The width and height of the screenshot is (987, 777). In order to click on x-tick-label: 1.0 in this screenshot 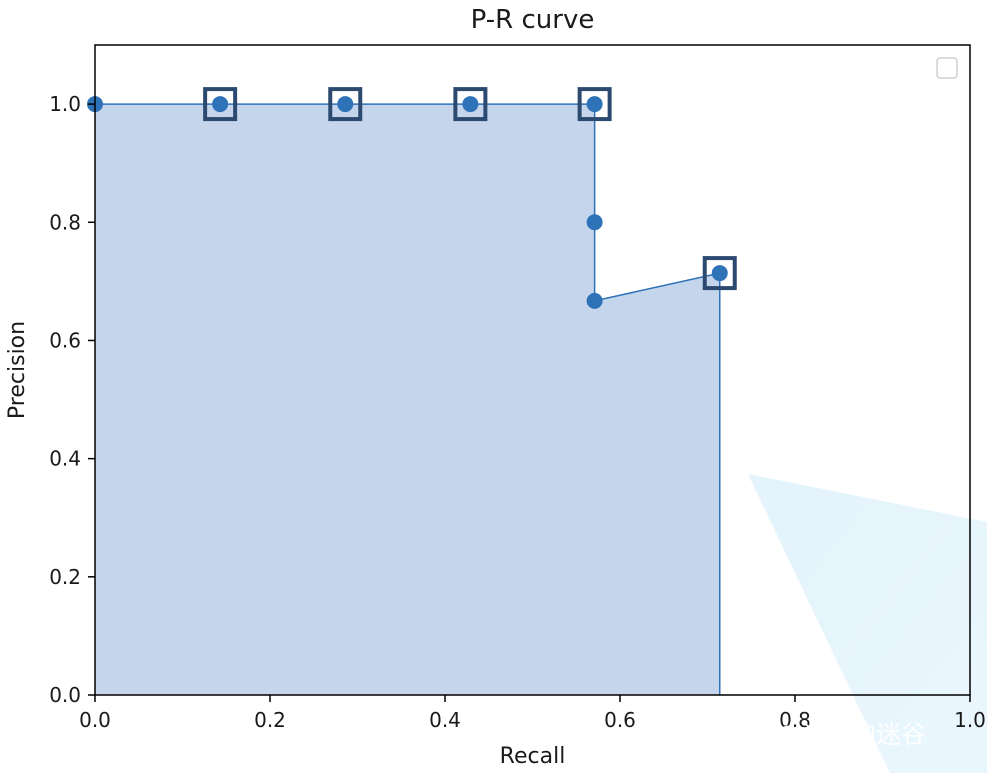, I will do `click(970, 720)`.